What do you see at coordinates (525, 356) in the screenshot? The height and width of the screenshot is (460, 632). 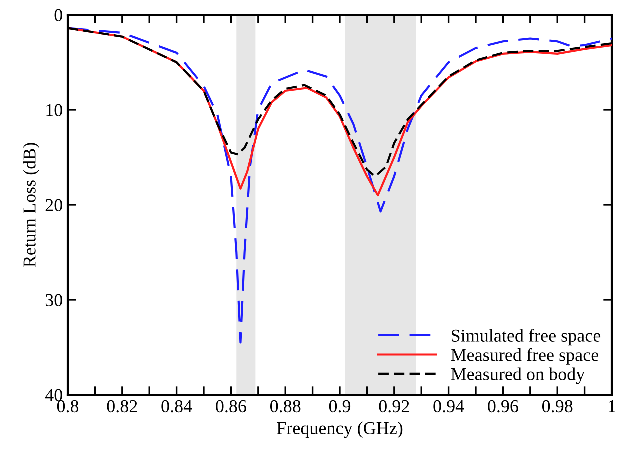 I see `legend-label: Measured free space` at bounding box center [525, 356].